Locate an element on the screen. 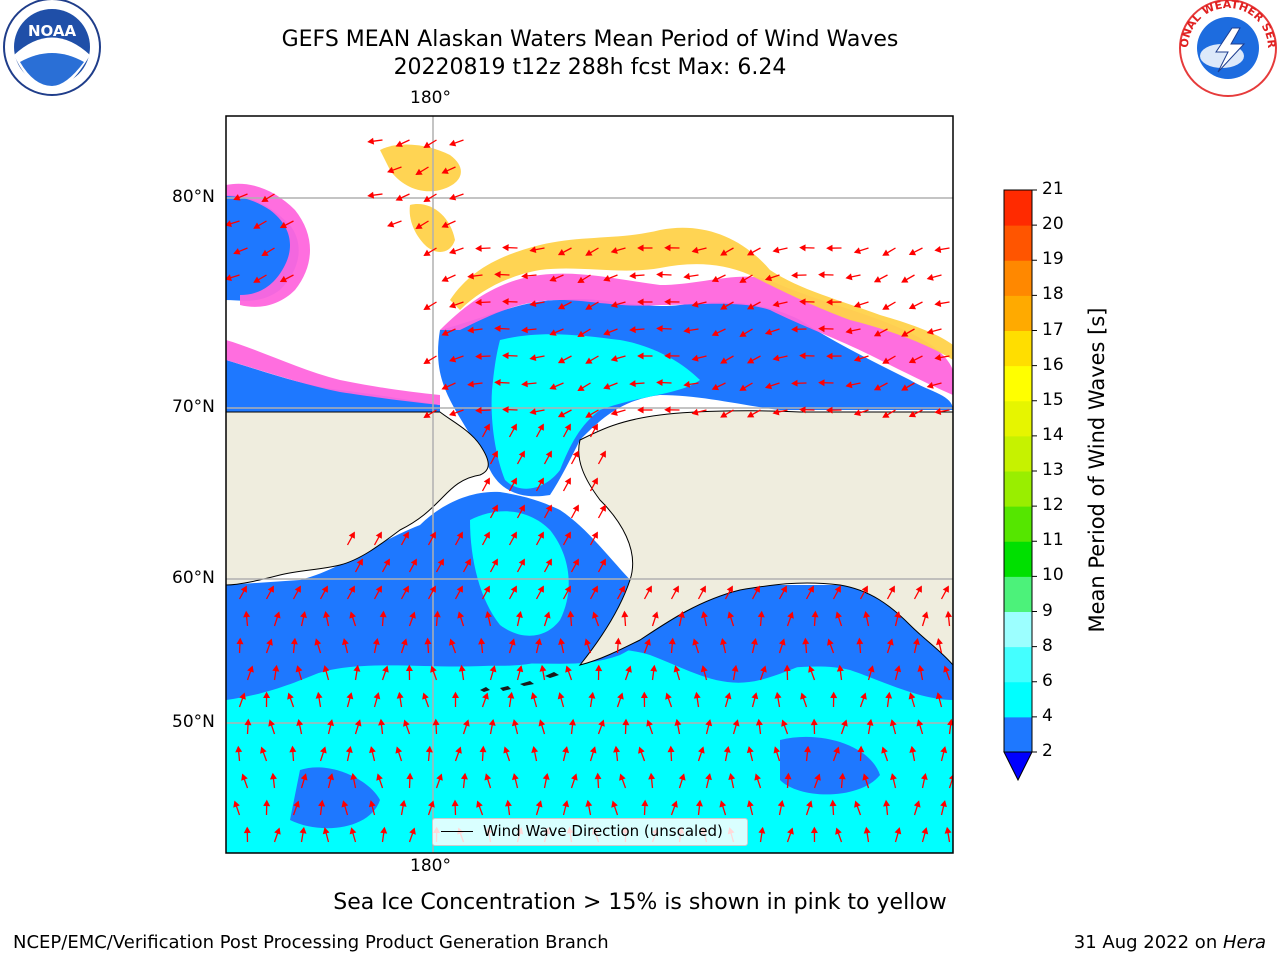 This screenshot has height=960, width=1280. colorbar-tick-label: 8 is located at coordinates (1047, 645).